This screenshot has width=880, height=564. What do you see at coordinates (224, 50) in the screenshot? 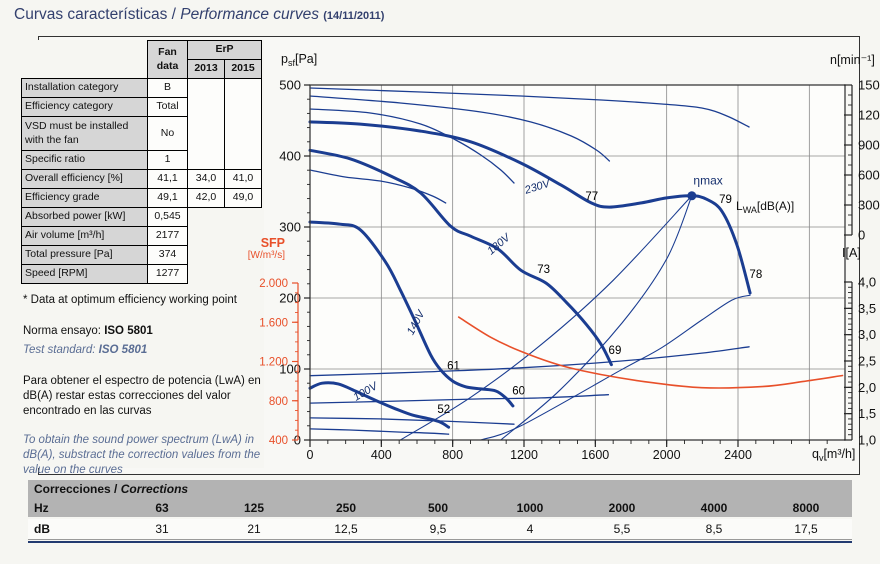
I see `header-erp: ErP` at bounding box center [224, 50].